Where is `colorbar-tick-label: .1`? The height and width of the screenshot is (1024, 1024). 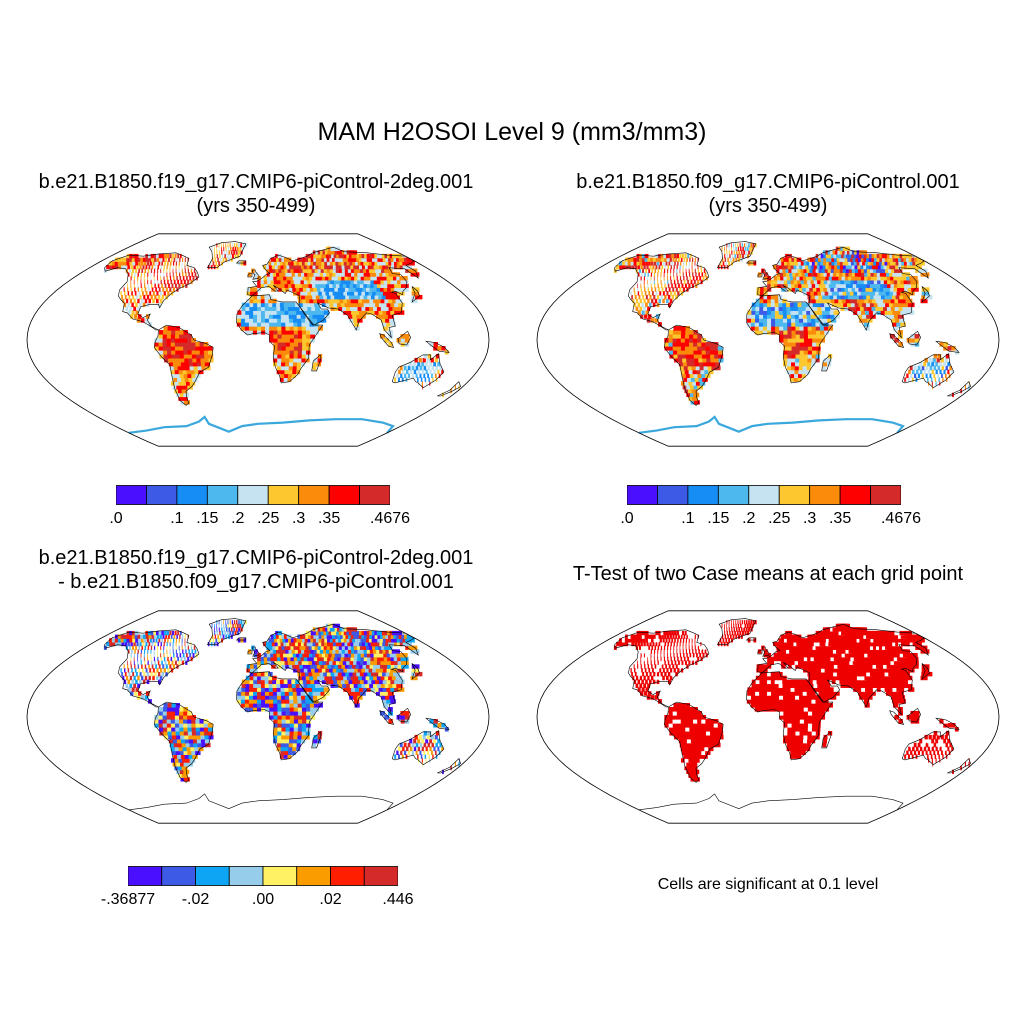
colorbar-tick-label: .1 is located at coordinates (177, 518).